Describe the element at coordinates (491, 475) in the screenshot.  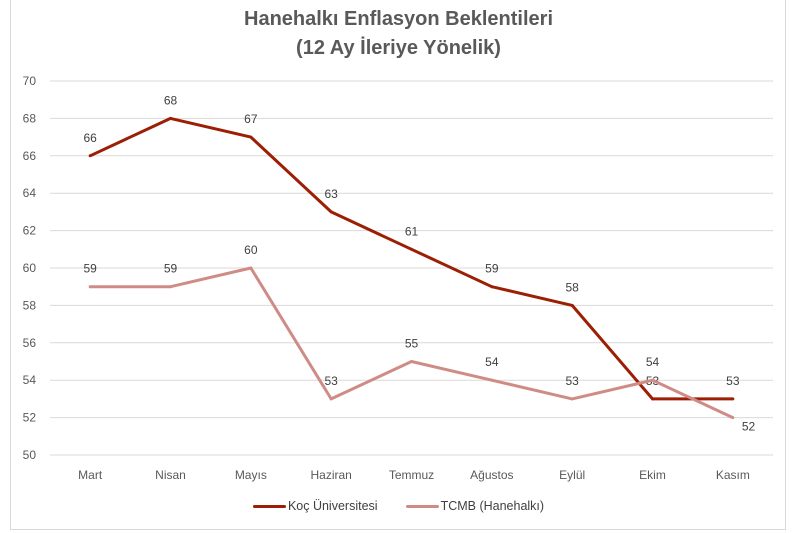
I see `x-tick-label: Ağustos` at that location.